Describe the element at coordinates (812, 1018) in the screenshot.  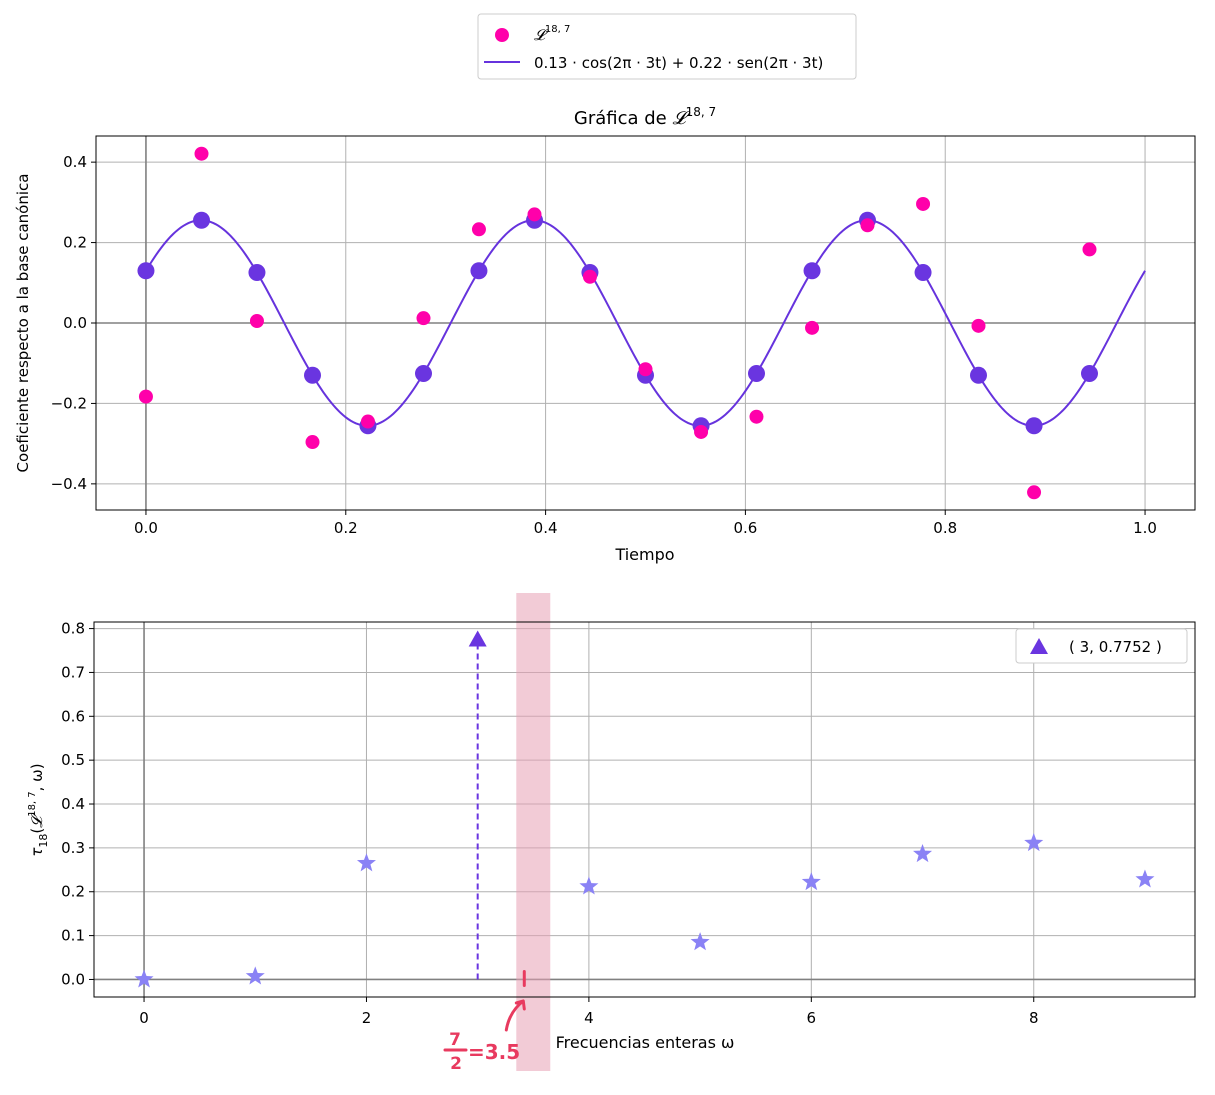
I see `bottom-xtick-label: 6` at that location.